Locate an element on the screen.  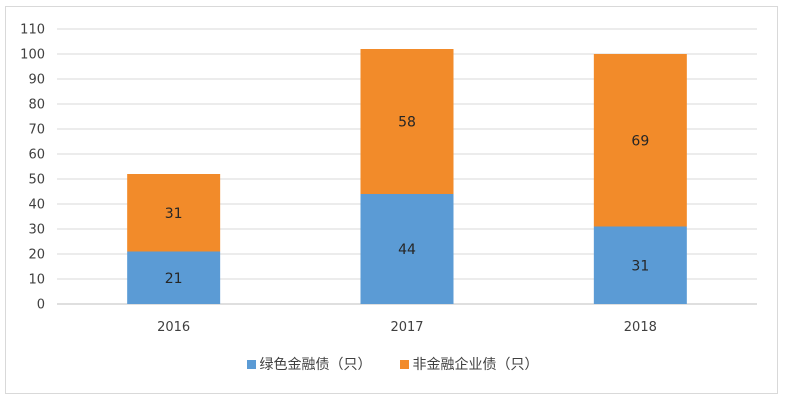
data-label-2018-series-1: 69 is located at coordinates (640, 141).